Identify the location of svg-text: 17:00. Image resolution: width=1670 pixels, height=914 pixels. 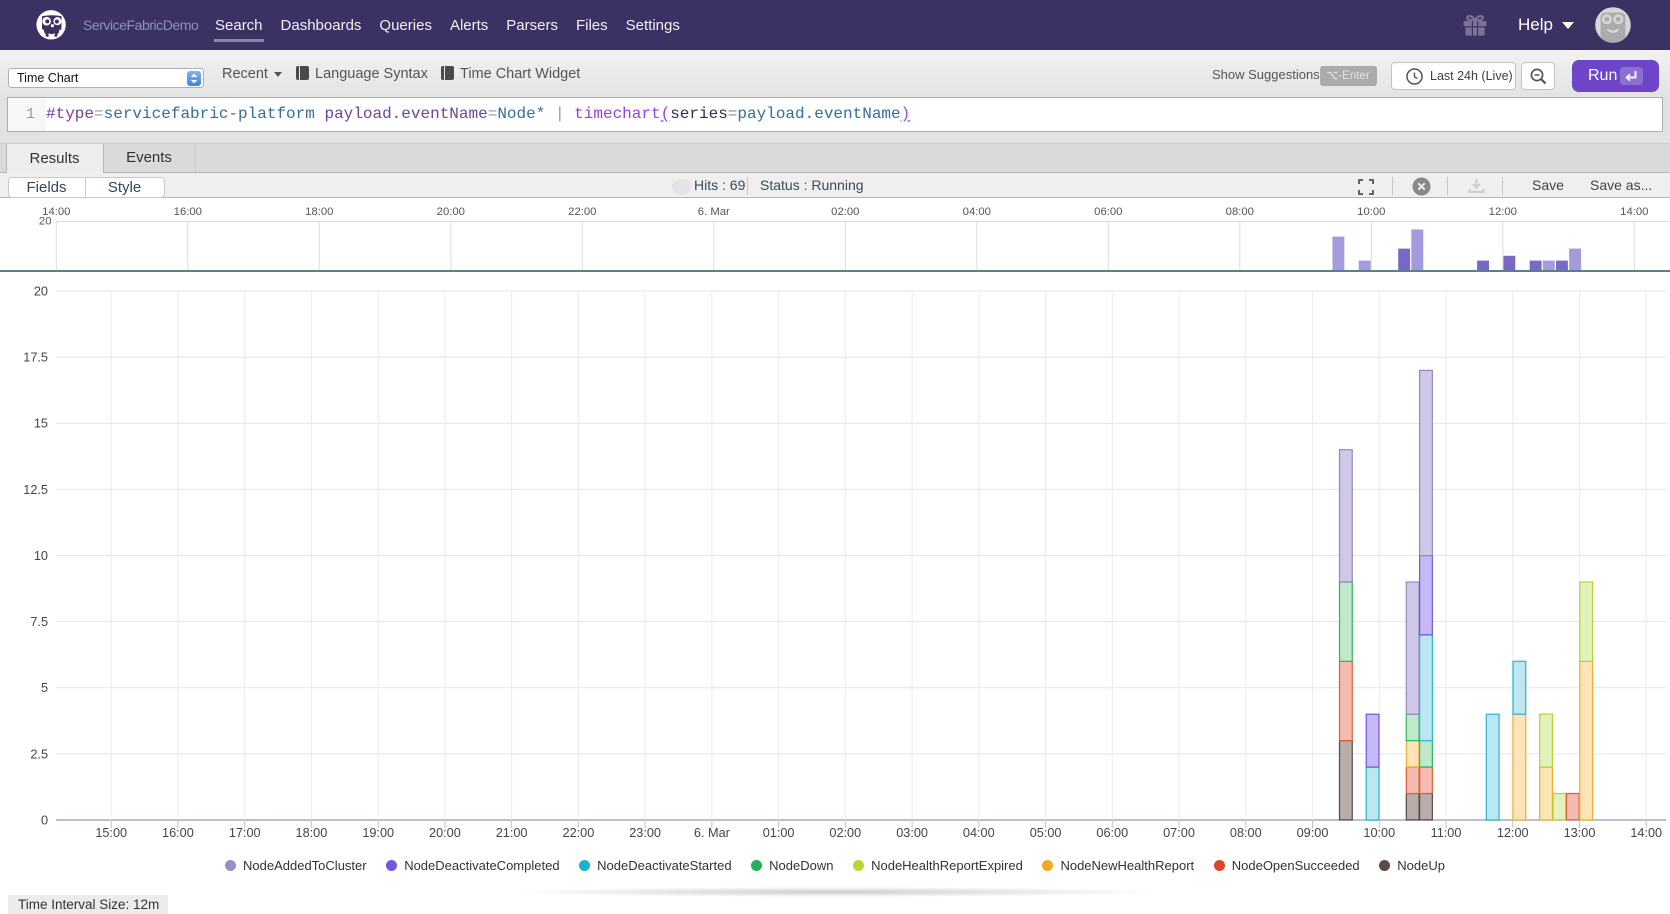
(245, 833).